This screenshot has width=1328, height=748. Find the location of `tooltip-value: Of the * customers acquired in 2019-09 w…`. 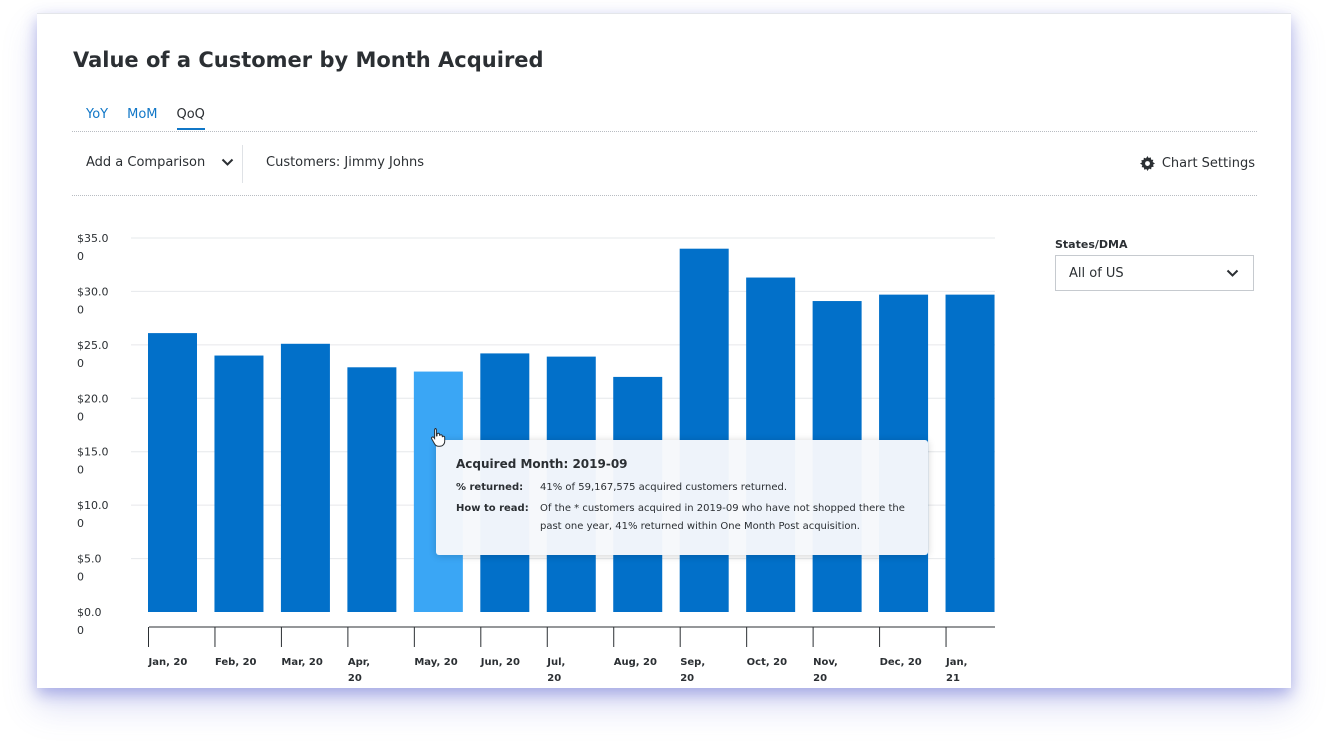

tooltip-value: Of the * customers acquired in 2019-09 w… is located at coordinates (722, 517).